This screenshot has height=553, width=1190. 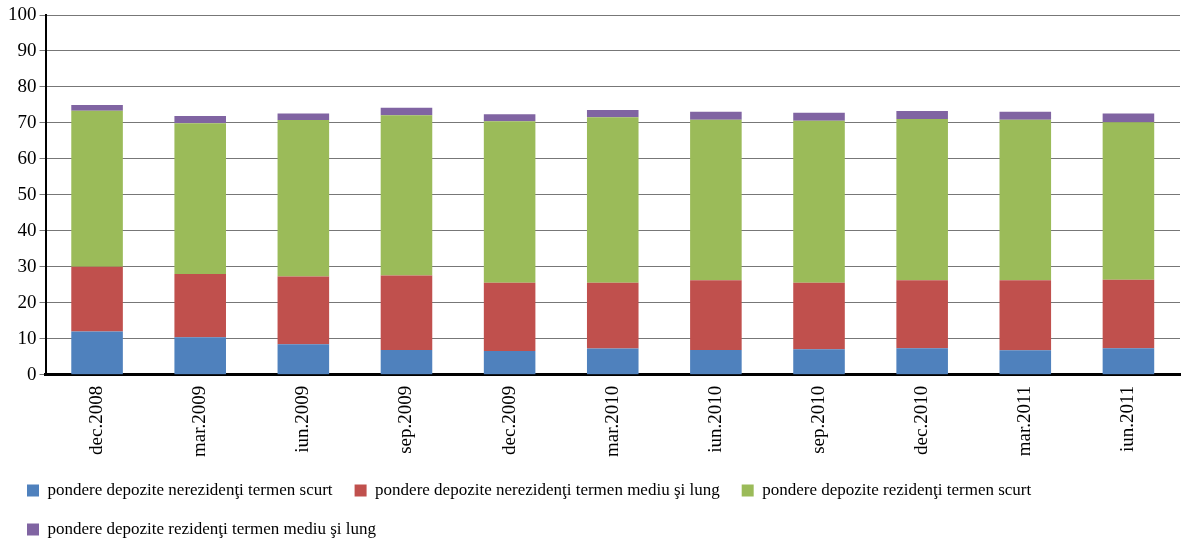 I want to click on y-tick-label: 90, so click(x=27, y=49).